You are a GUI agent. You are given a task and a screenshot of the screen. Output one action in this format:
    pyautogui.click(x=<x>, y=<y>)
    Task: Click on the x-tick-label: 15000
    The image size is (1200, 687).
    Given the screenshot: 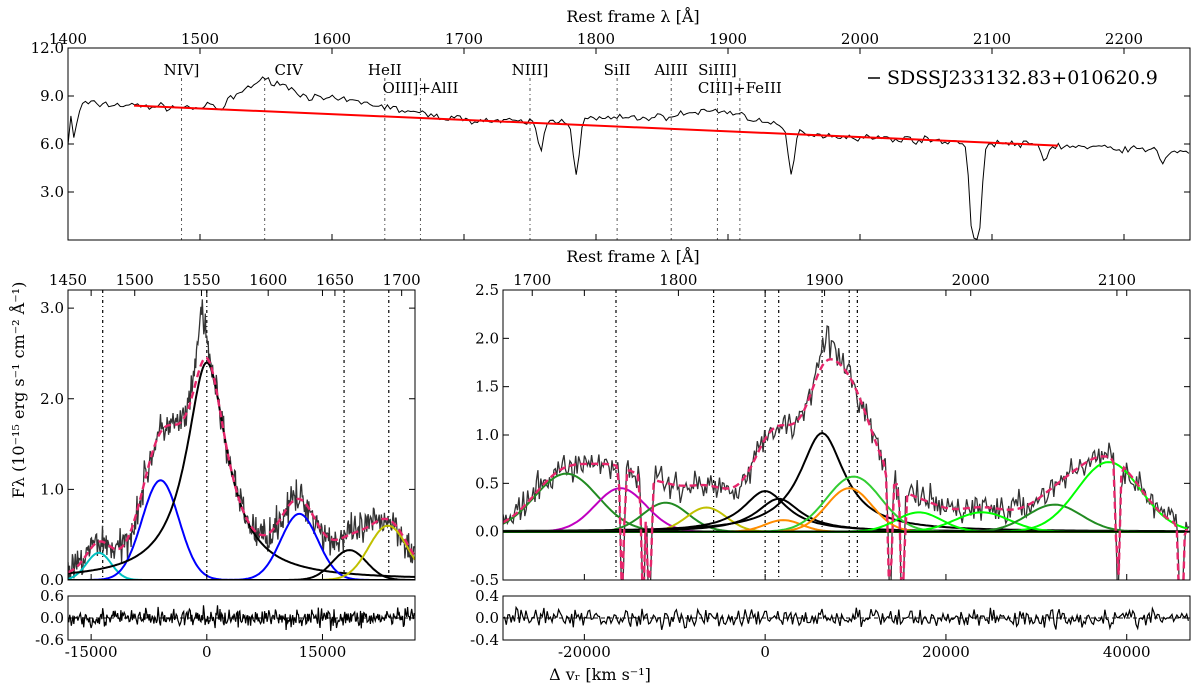 What is the action you would take?
    pyautogui.click(x=323, y=652)
    